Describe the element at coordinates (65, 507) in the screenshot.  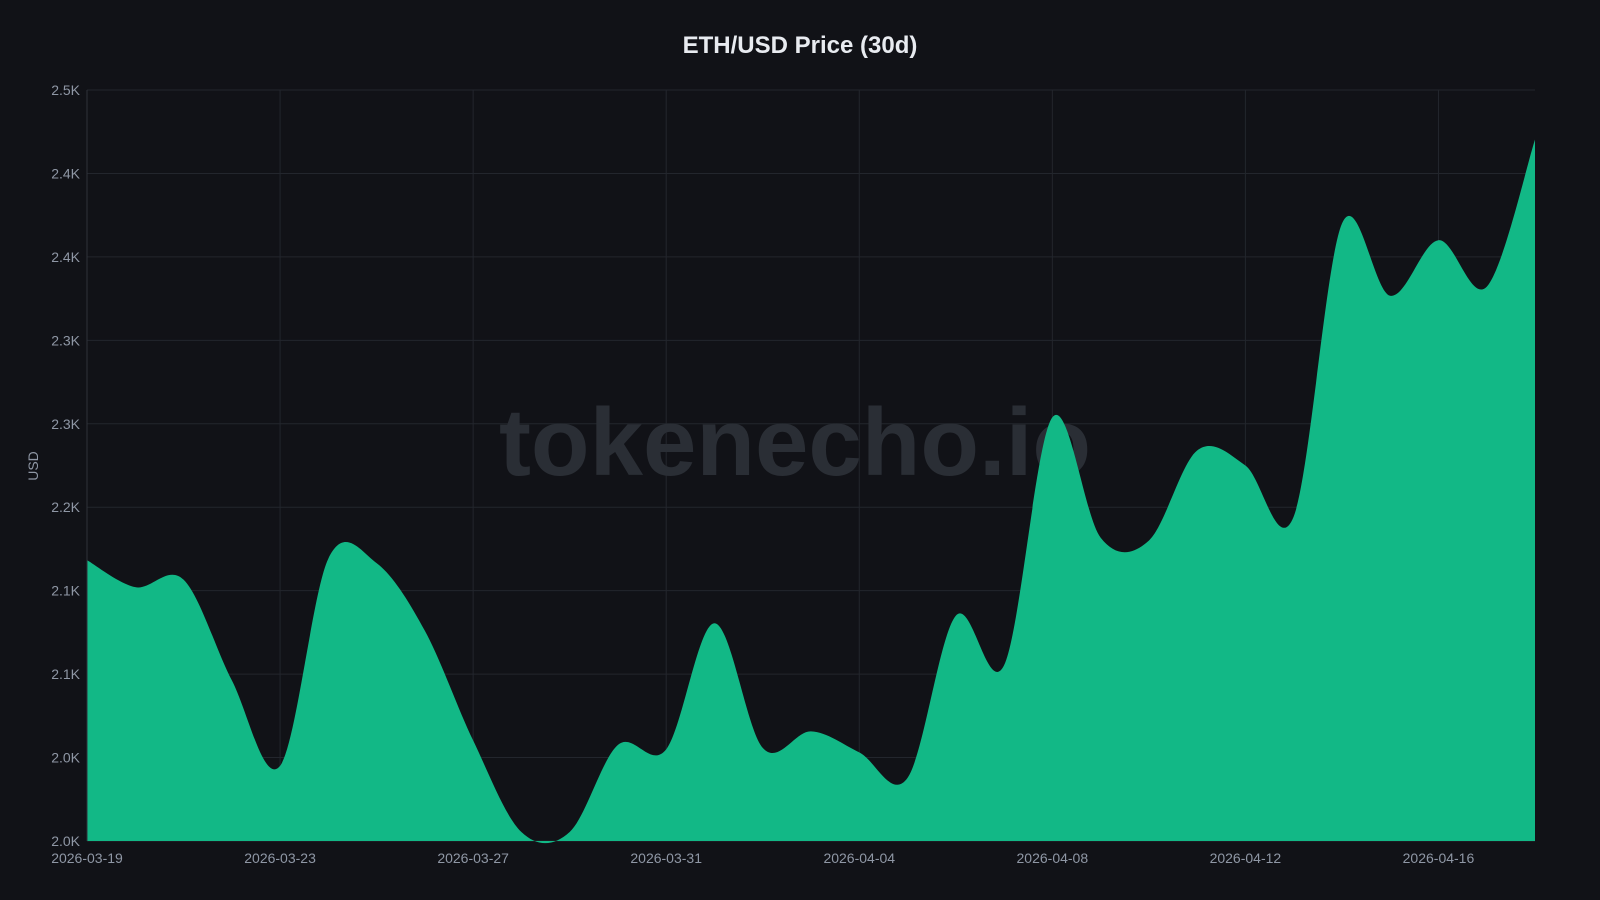
I see `y-tick-label: 2.2K` at that location.